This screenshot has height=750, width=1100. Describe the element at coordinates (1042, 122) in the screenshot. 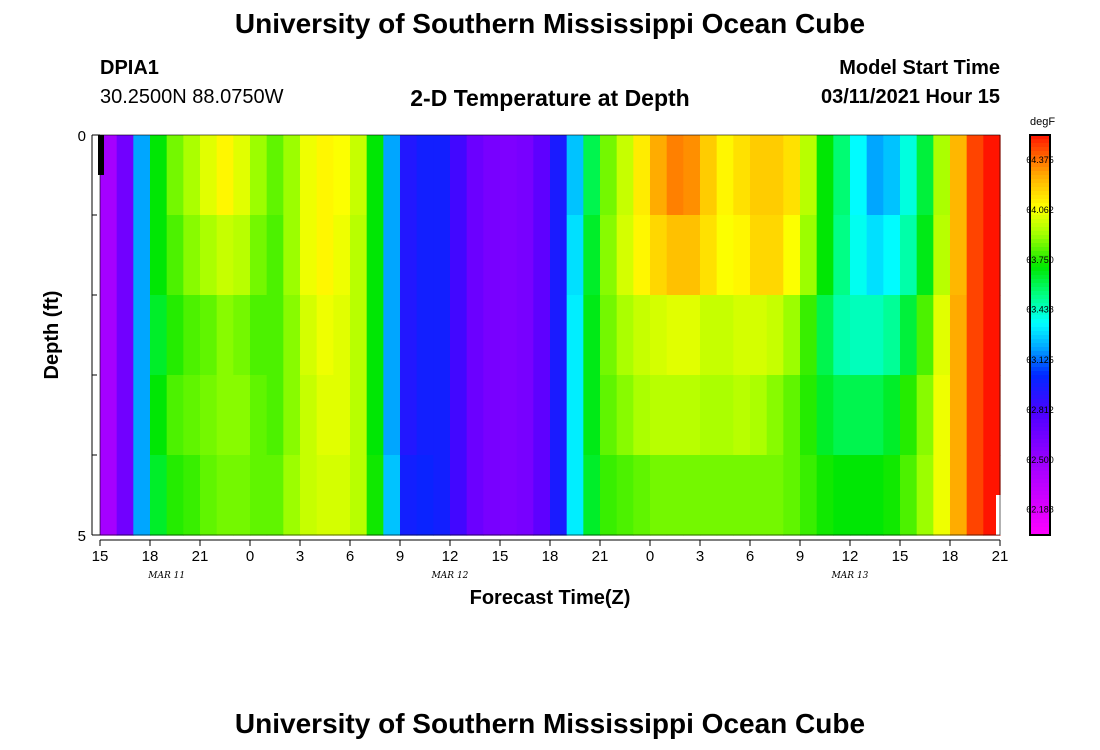

I see `colorbar-units: degF` at that location.